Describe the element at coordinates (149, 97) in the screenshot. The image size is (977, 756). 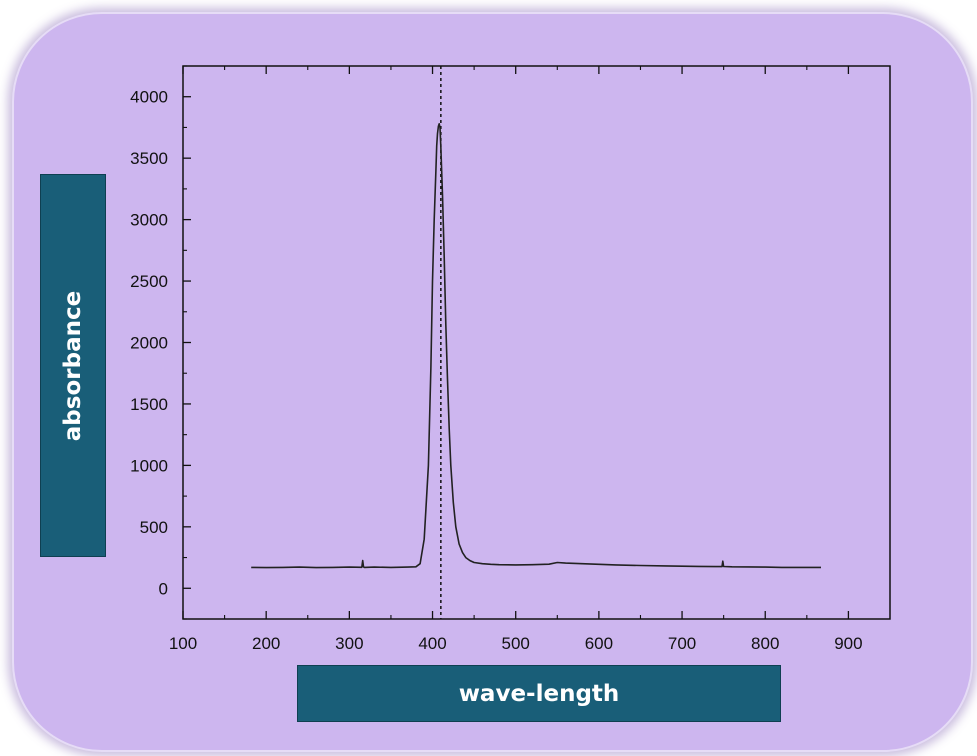
I see `y-tick-label: 4000` at that location.